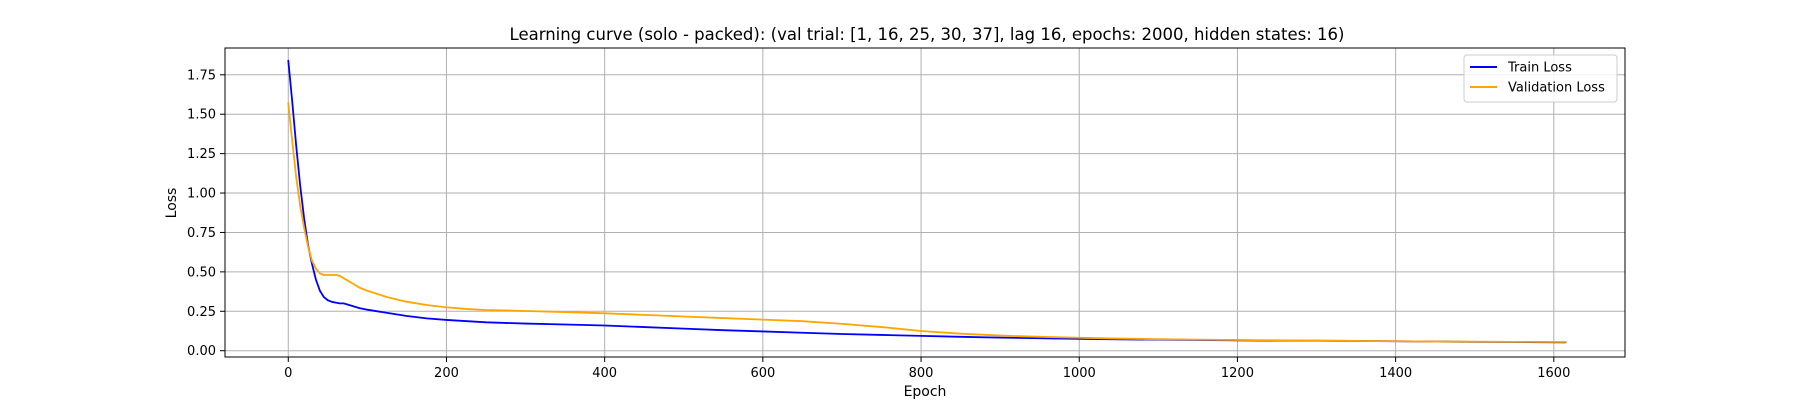 The image size is (1800, 400). I want to click on y-tick-label: 0.50, so click(201, 272).